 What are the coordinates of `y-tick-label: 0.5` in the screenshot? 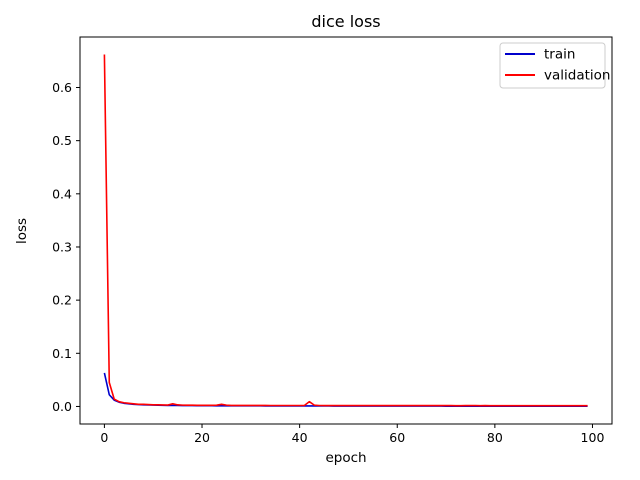 It's located at (62, 140).